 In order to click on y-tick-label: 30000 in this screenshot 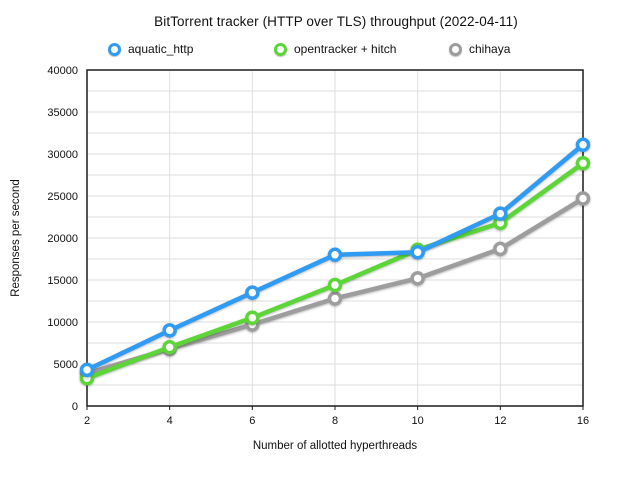, I will do `click(62, 155)`.